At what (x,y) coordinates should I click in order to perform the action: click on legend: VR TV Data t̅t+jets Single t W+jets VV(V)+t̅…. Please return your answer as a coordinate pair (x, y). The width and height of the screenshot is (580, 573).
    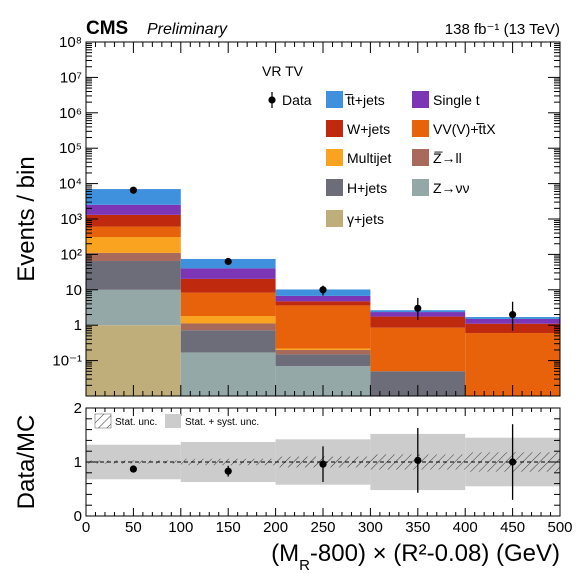
    Looking at the image, I should click on (379, 145).